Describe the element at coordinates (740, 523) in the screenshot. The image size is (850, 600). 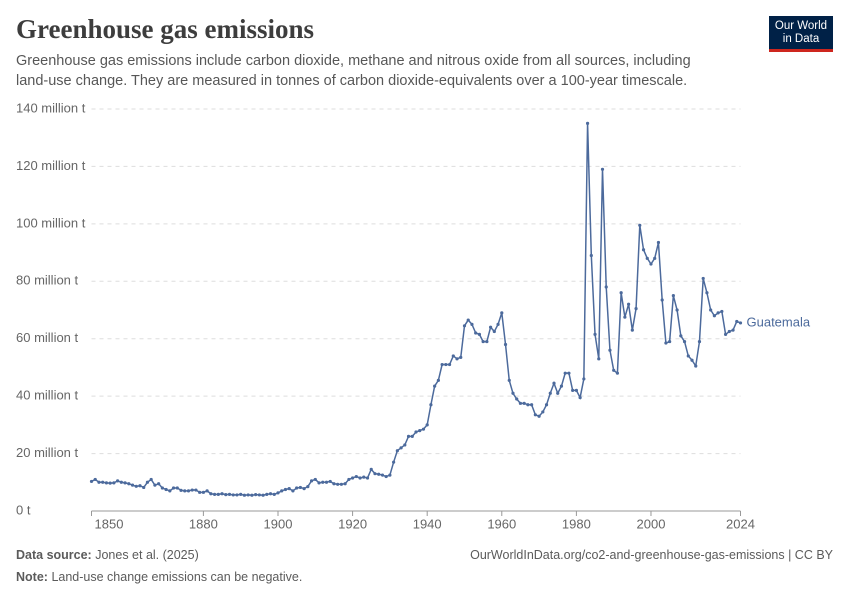
I see `x-tick-label: 2024` at that location.